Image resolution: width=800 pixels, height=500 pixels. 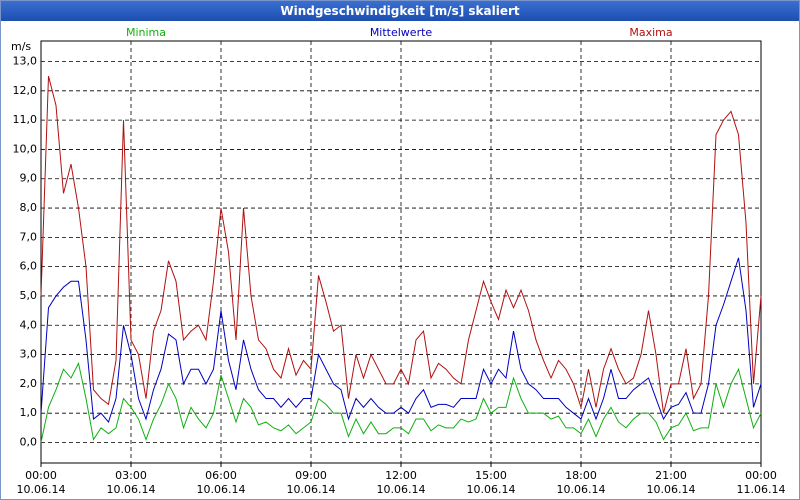 What do you see at coordinates (761, 482) in the screenshot?
I see `x-tick-label: 00:00 11.06.14` at bounding box center [761, 482].